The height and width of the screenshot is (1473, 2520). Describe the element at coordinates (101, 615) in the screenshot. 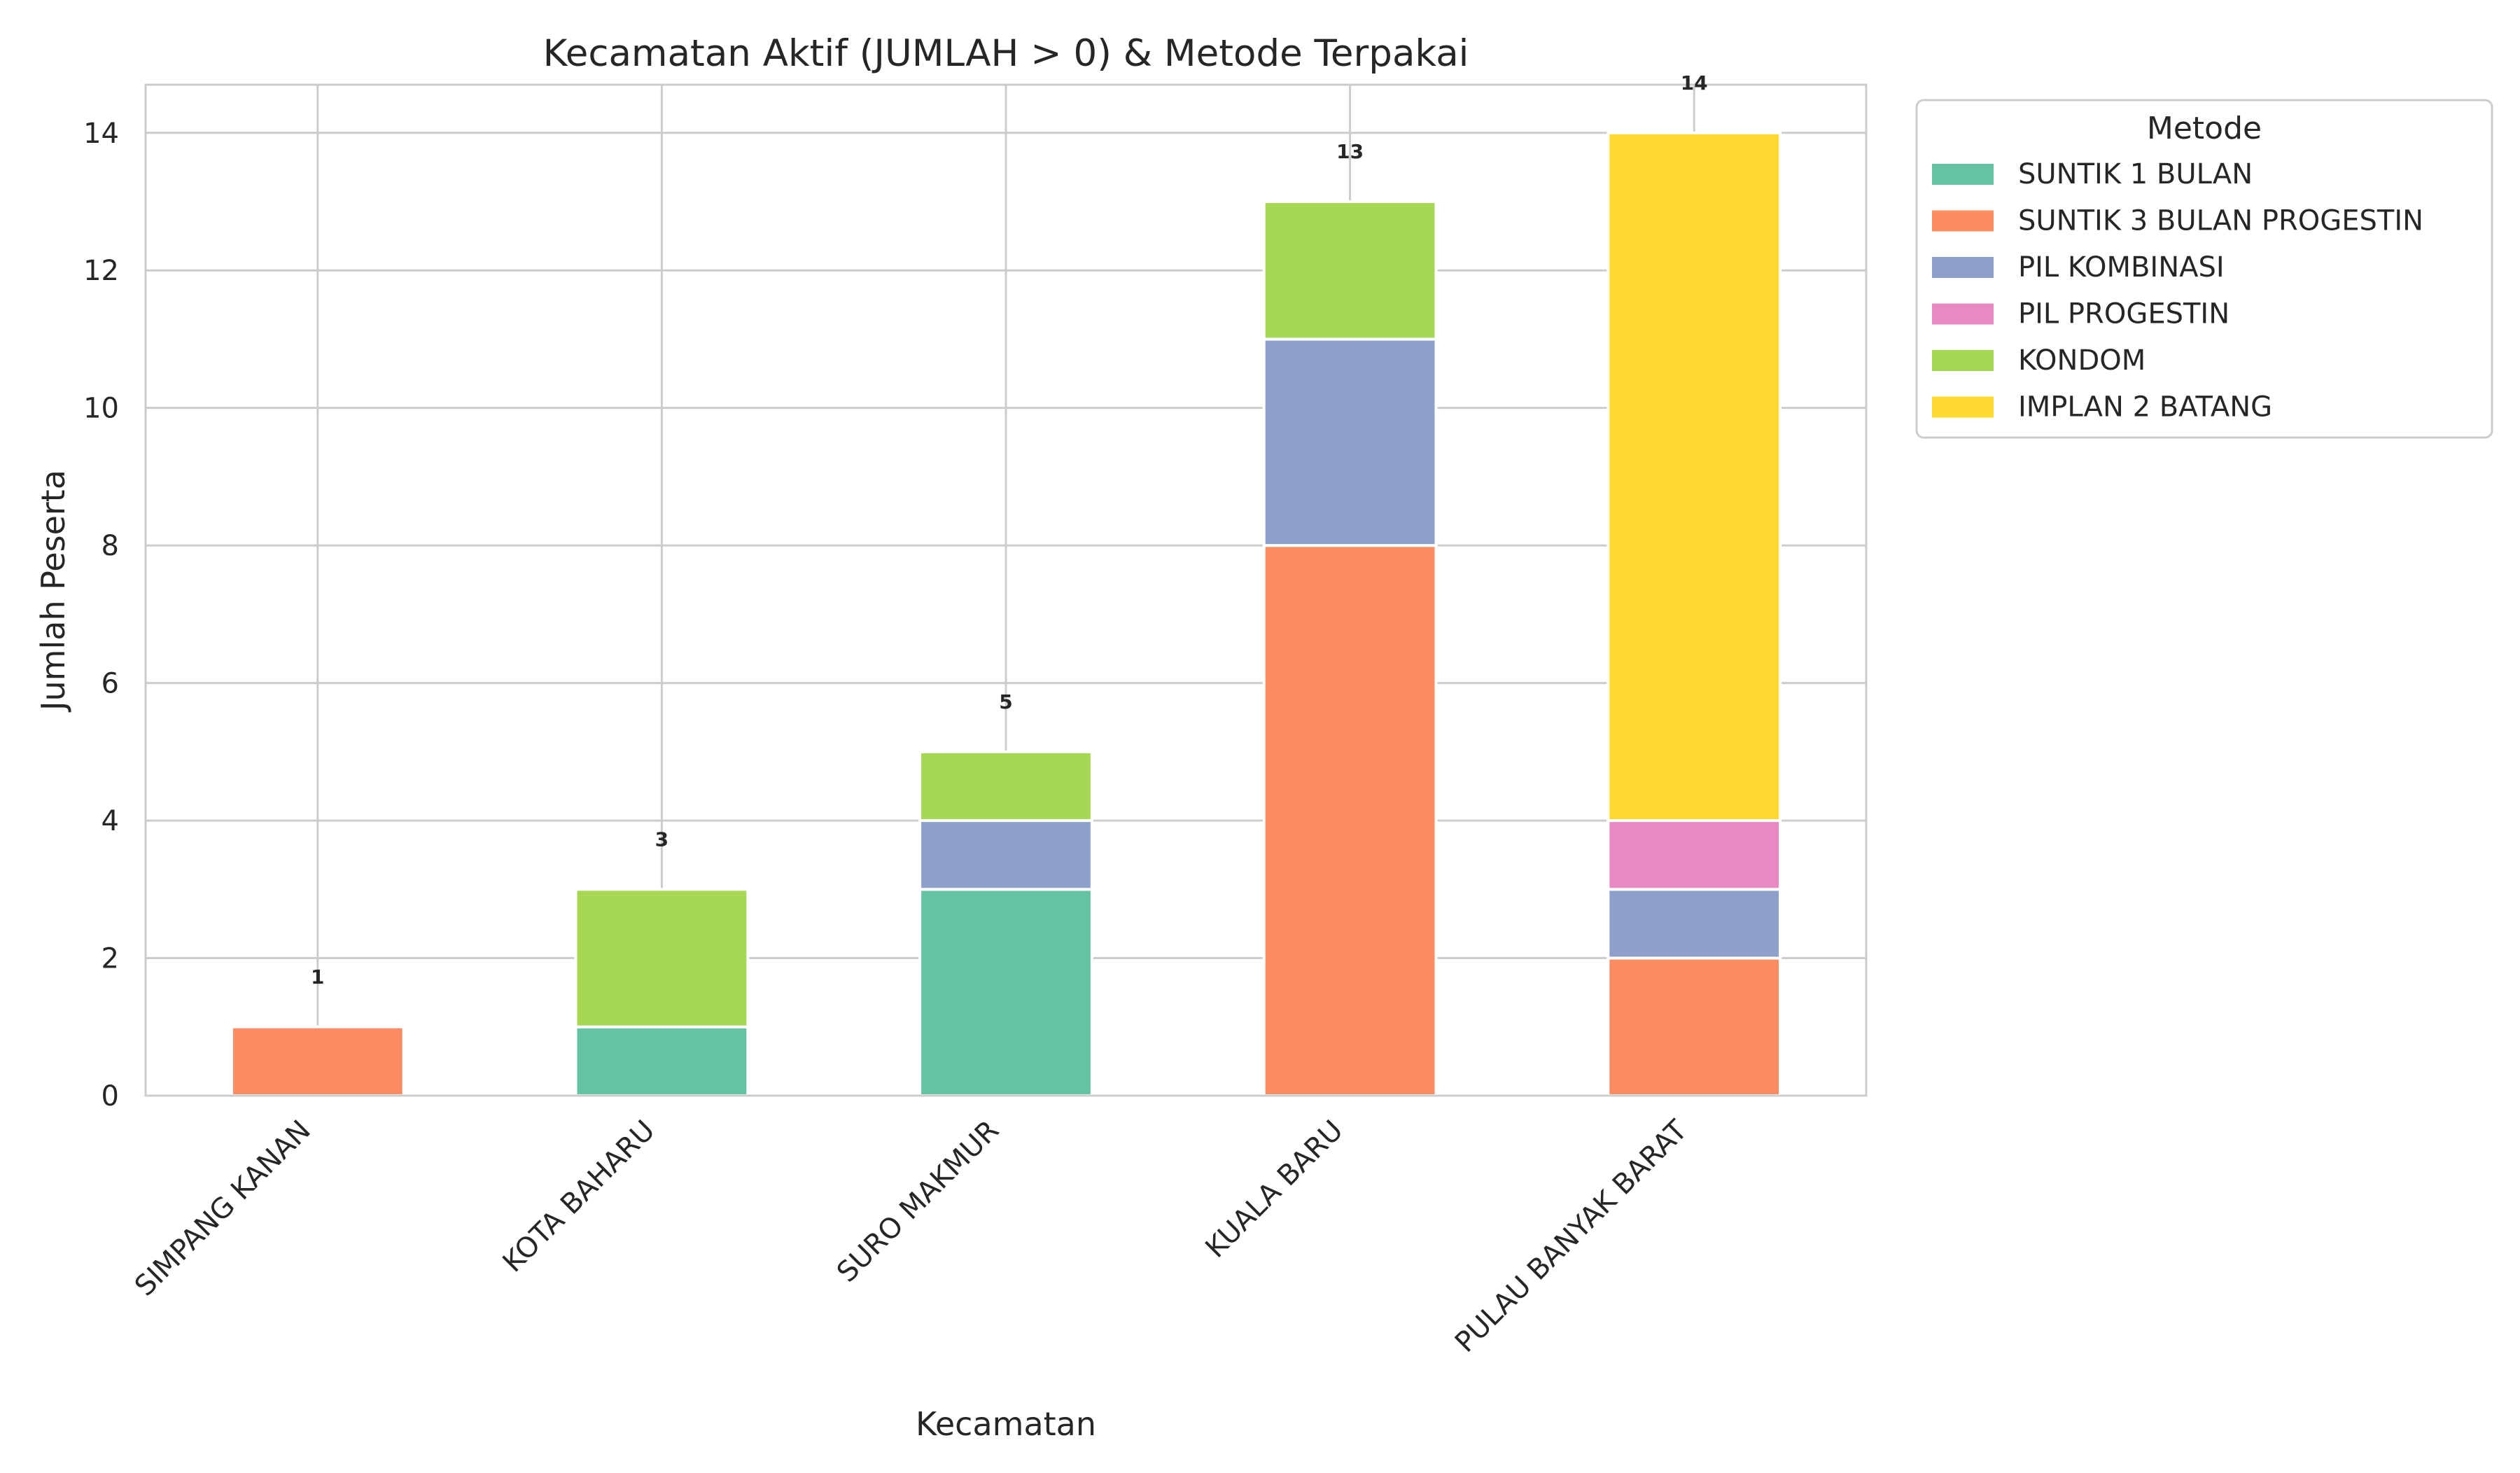

I see `y-axis-ticks: 0 2 4 6 8 10 12 14` at that location.